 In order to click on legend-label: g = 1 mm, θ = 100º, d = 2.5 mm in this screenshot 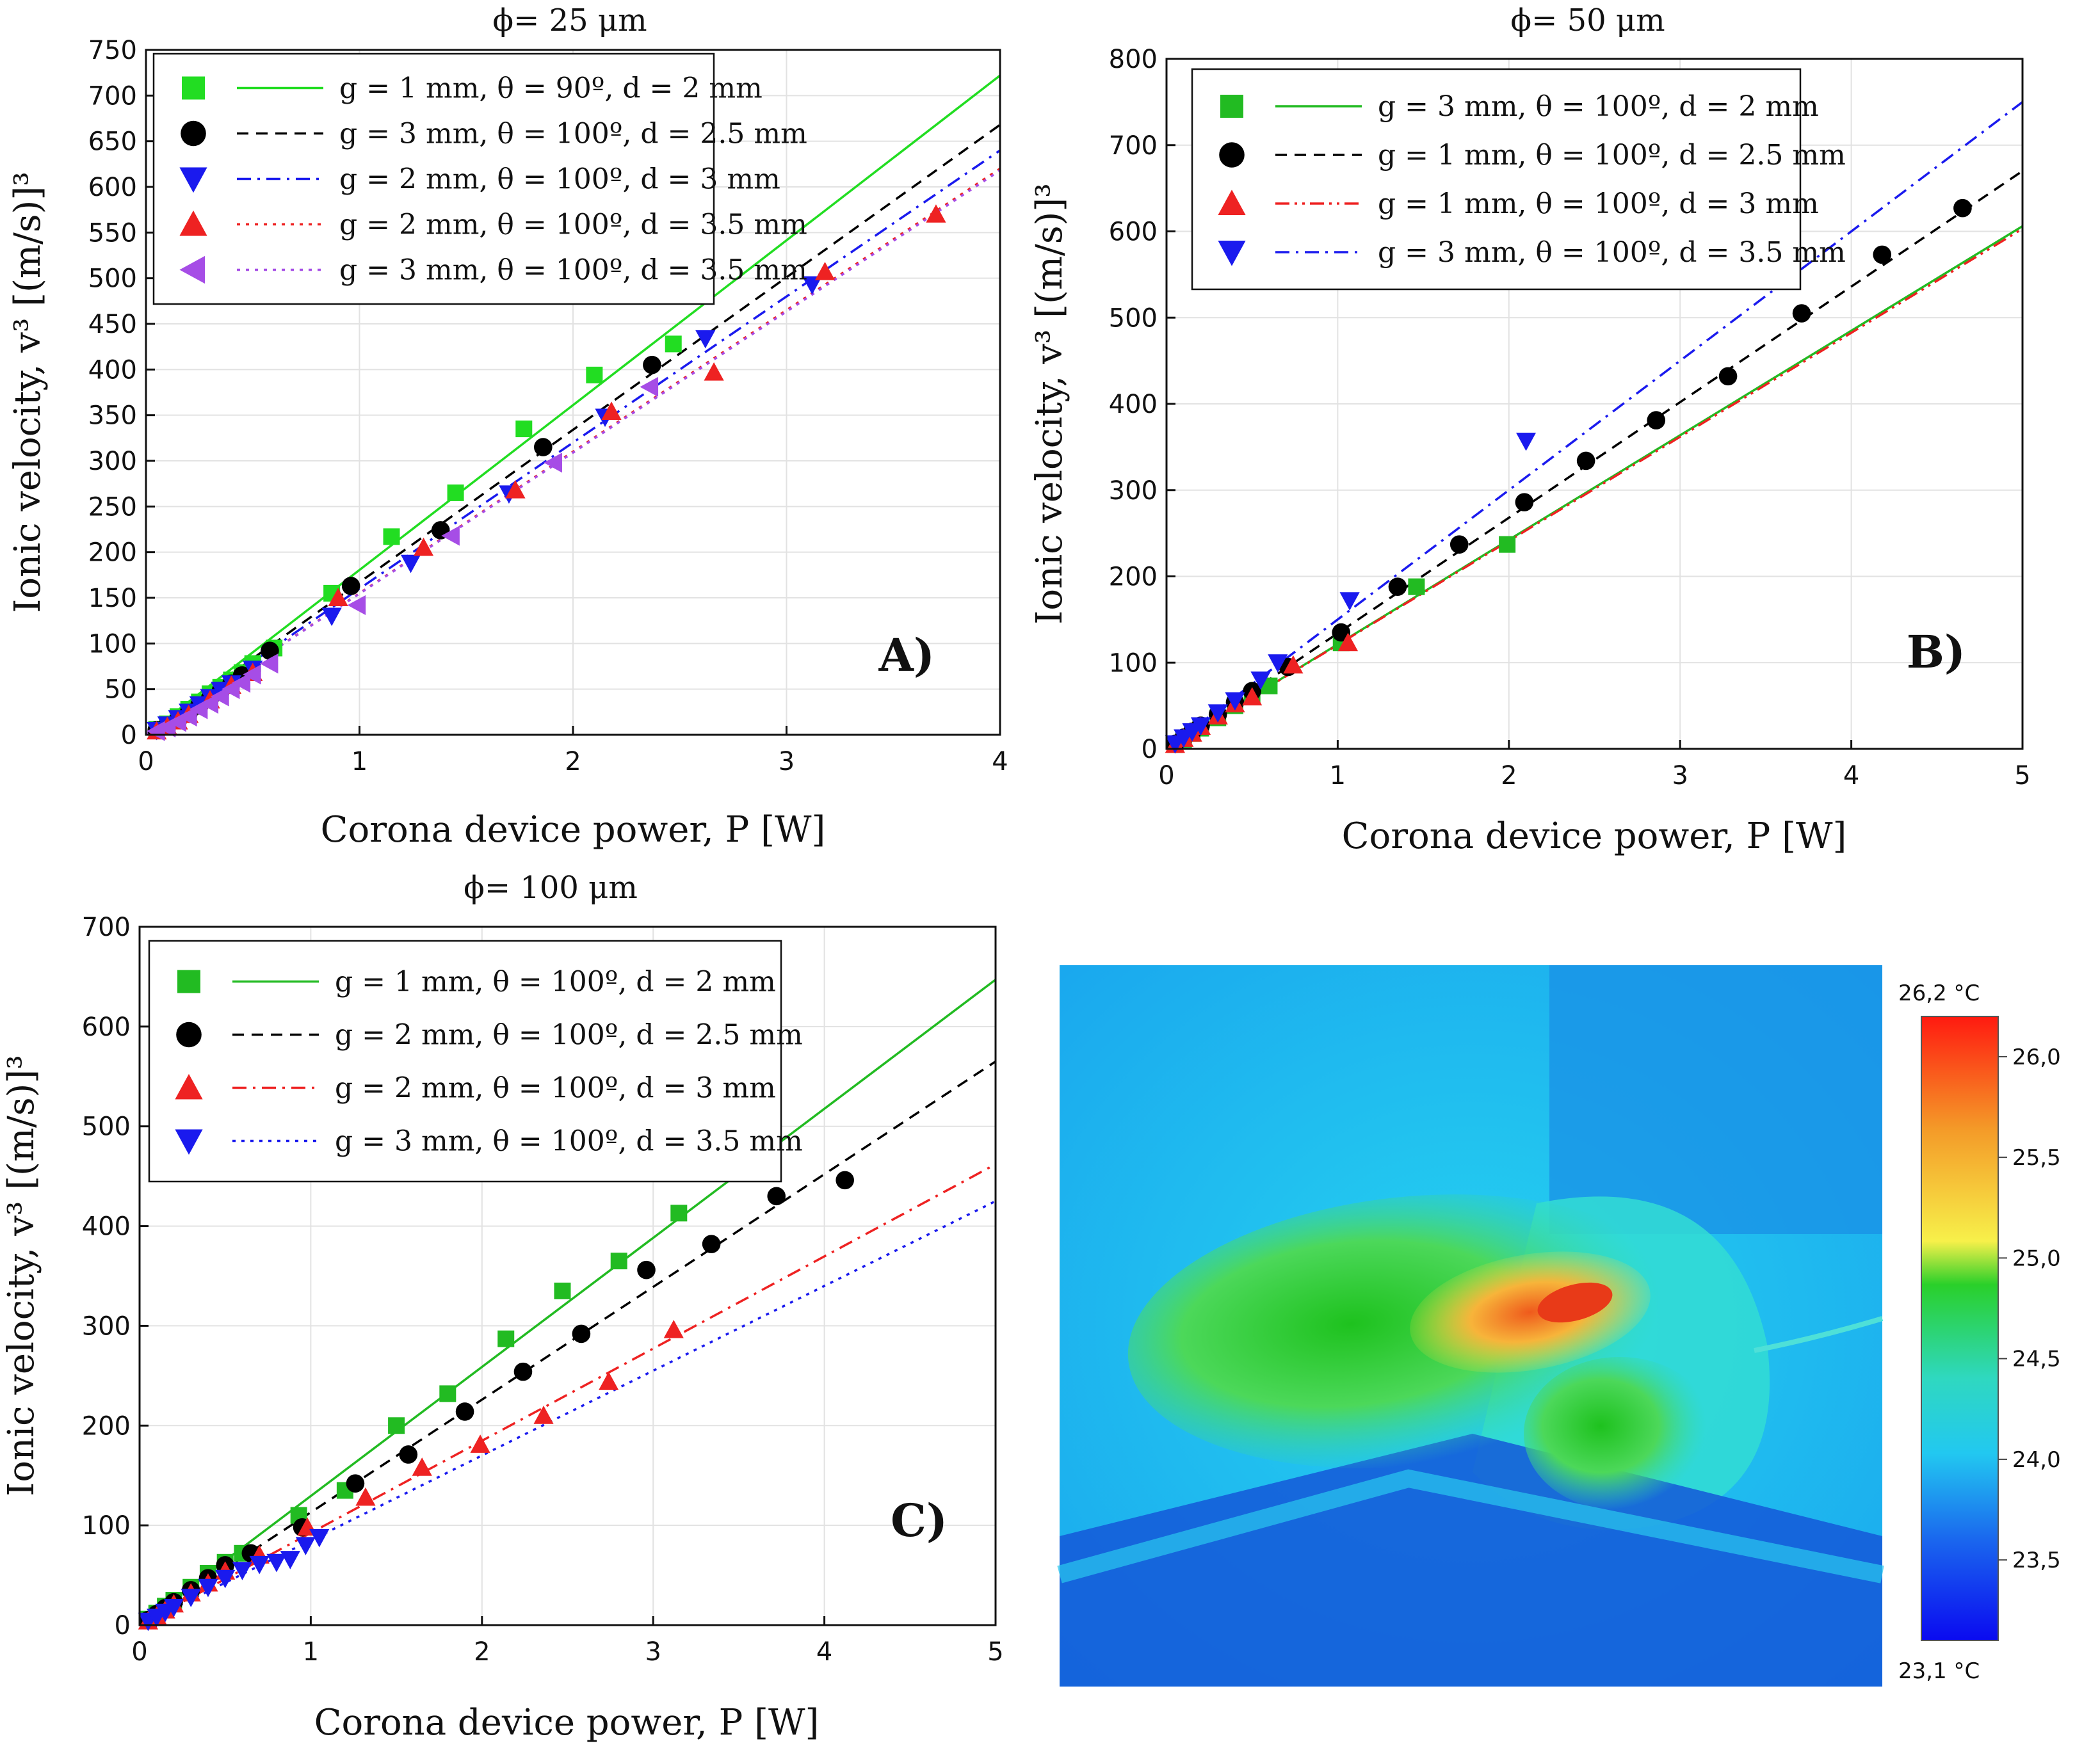, I will do `click(1612, 155)`.